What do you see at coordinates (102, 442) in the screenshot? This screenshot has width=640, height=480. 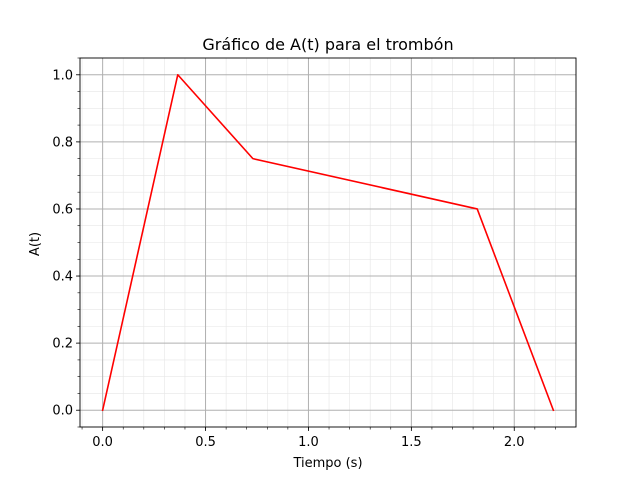 I see `x-tick-label: 0.0` at bounding box center [102, 442].